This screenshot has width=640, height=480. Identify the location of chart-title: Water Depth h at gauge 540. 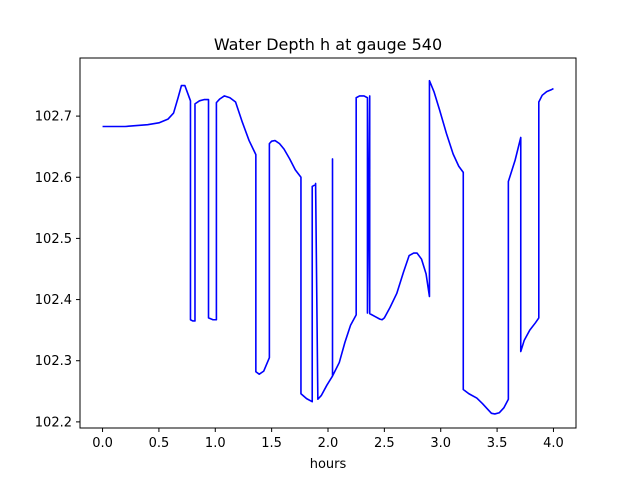
(328, 44).